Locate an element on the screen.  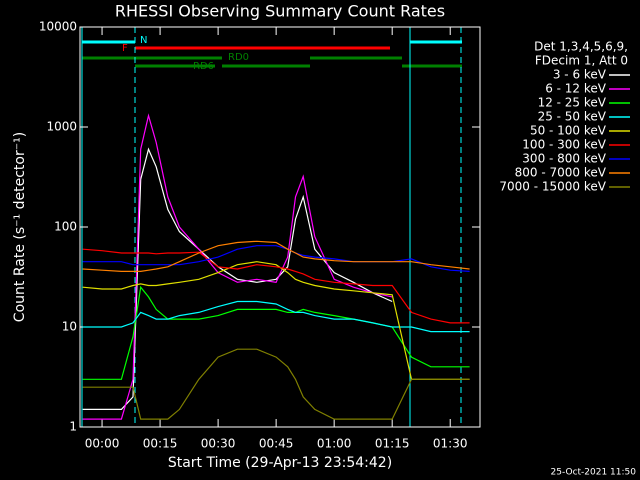
legend-label: 12 - 25 keV is located at coordinates (572, 103).